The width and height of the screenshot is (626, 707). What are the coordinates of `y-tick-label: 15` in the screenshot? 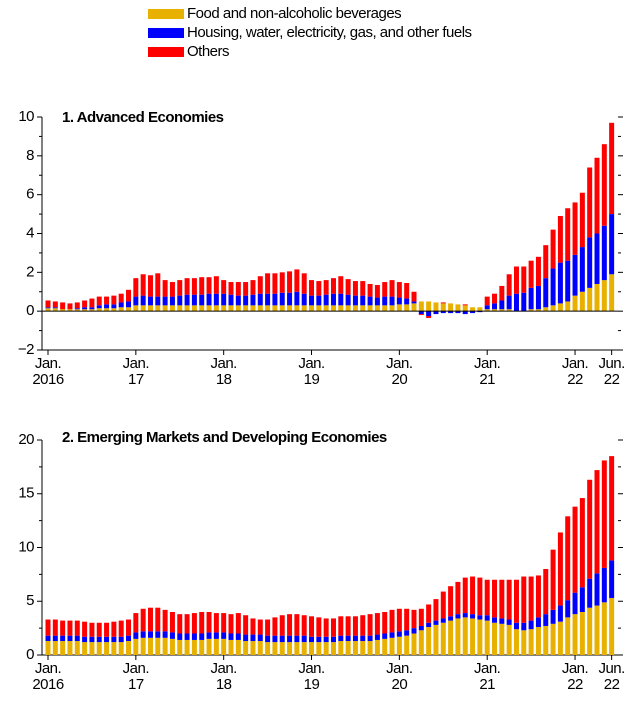 It's located at (26, 493).